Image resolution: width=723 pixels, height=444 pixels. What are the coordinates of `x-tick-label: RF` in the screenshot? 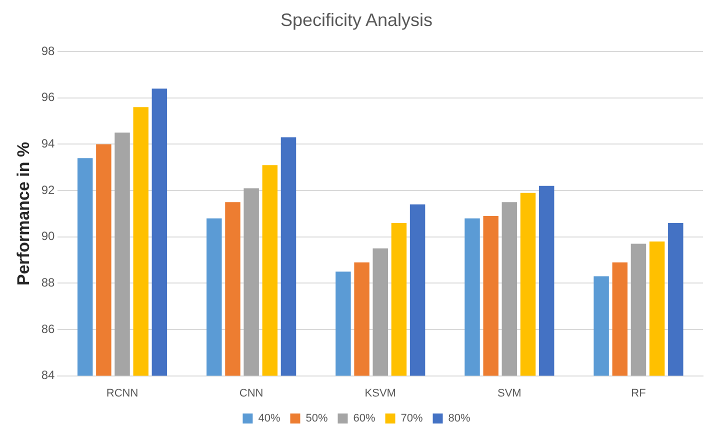 It's located at (638, 393).